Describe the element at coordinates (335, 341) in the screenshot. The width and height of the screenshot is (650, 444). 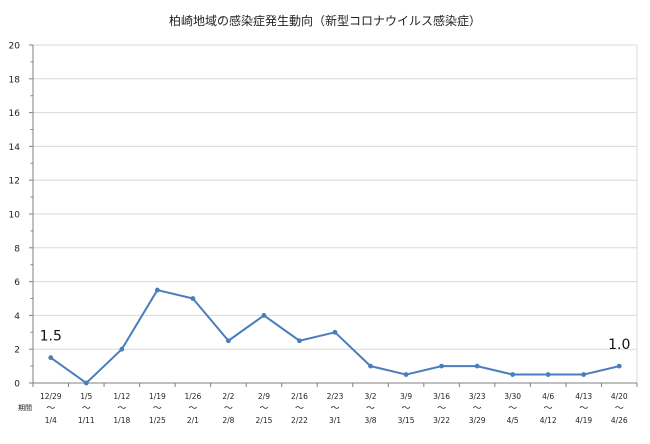
I see `annotations: 1.5 1.0` at that location.